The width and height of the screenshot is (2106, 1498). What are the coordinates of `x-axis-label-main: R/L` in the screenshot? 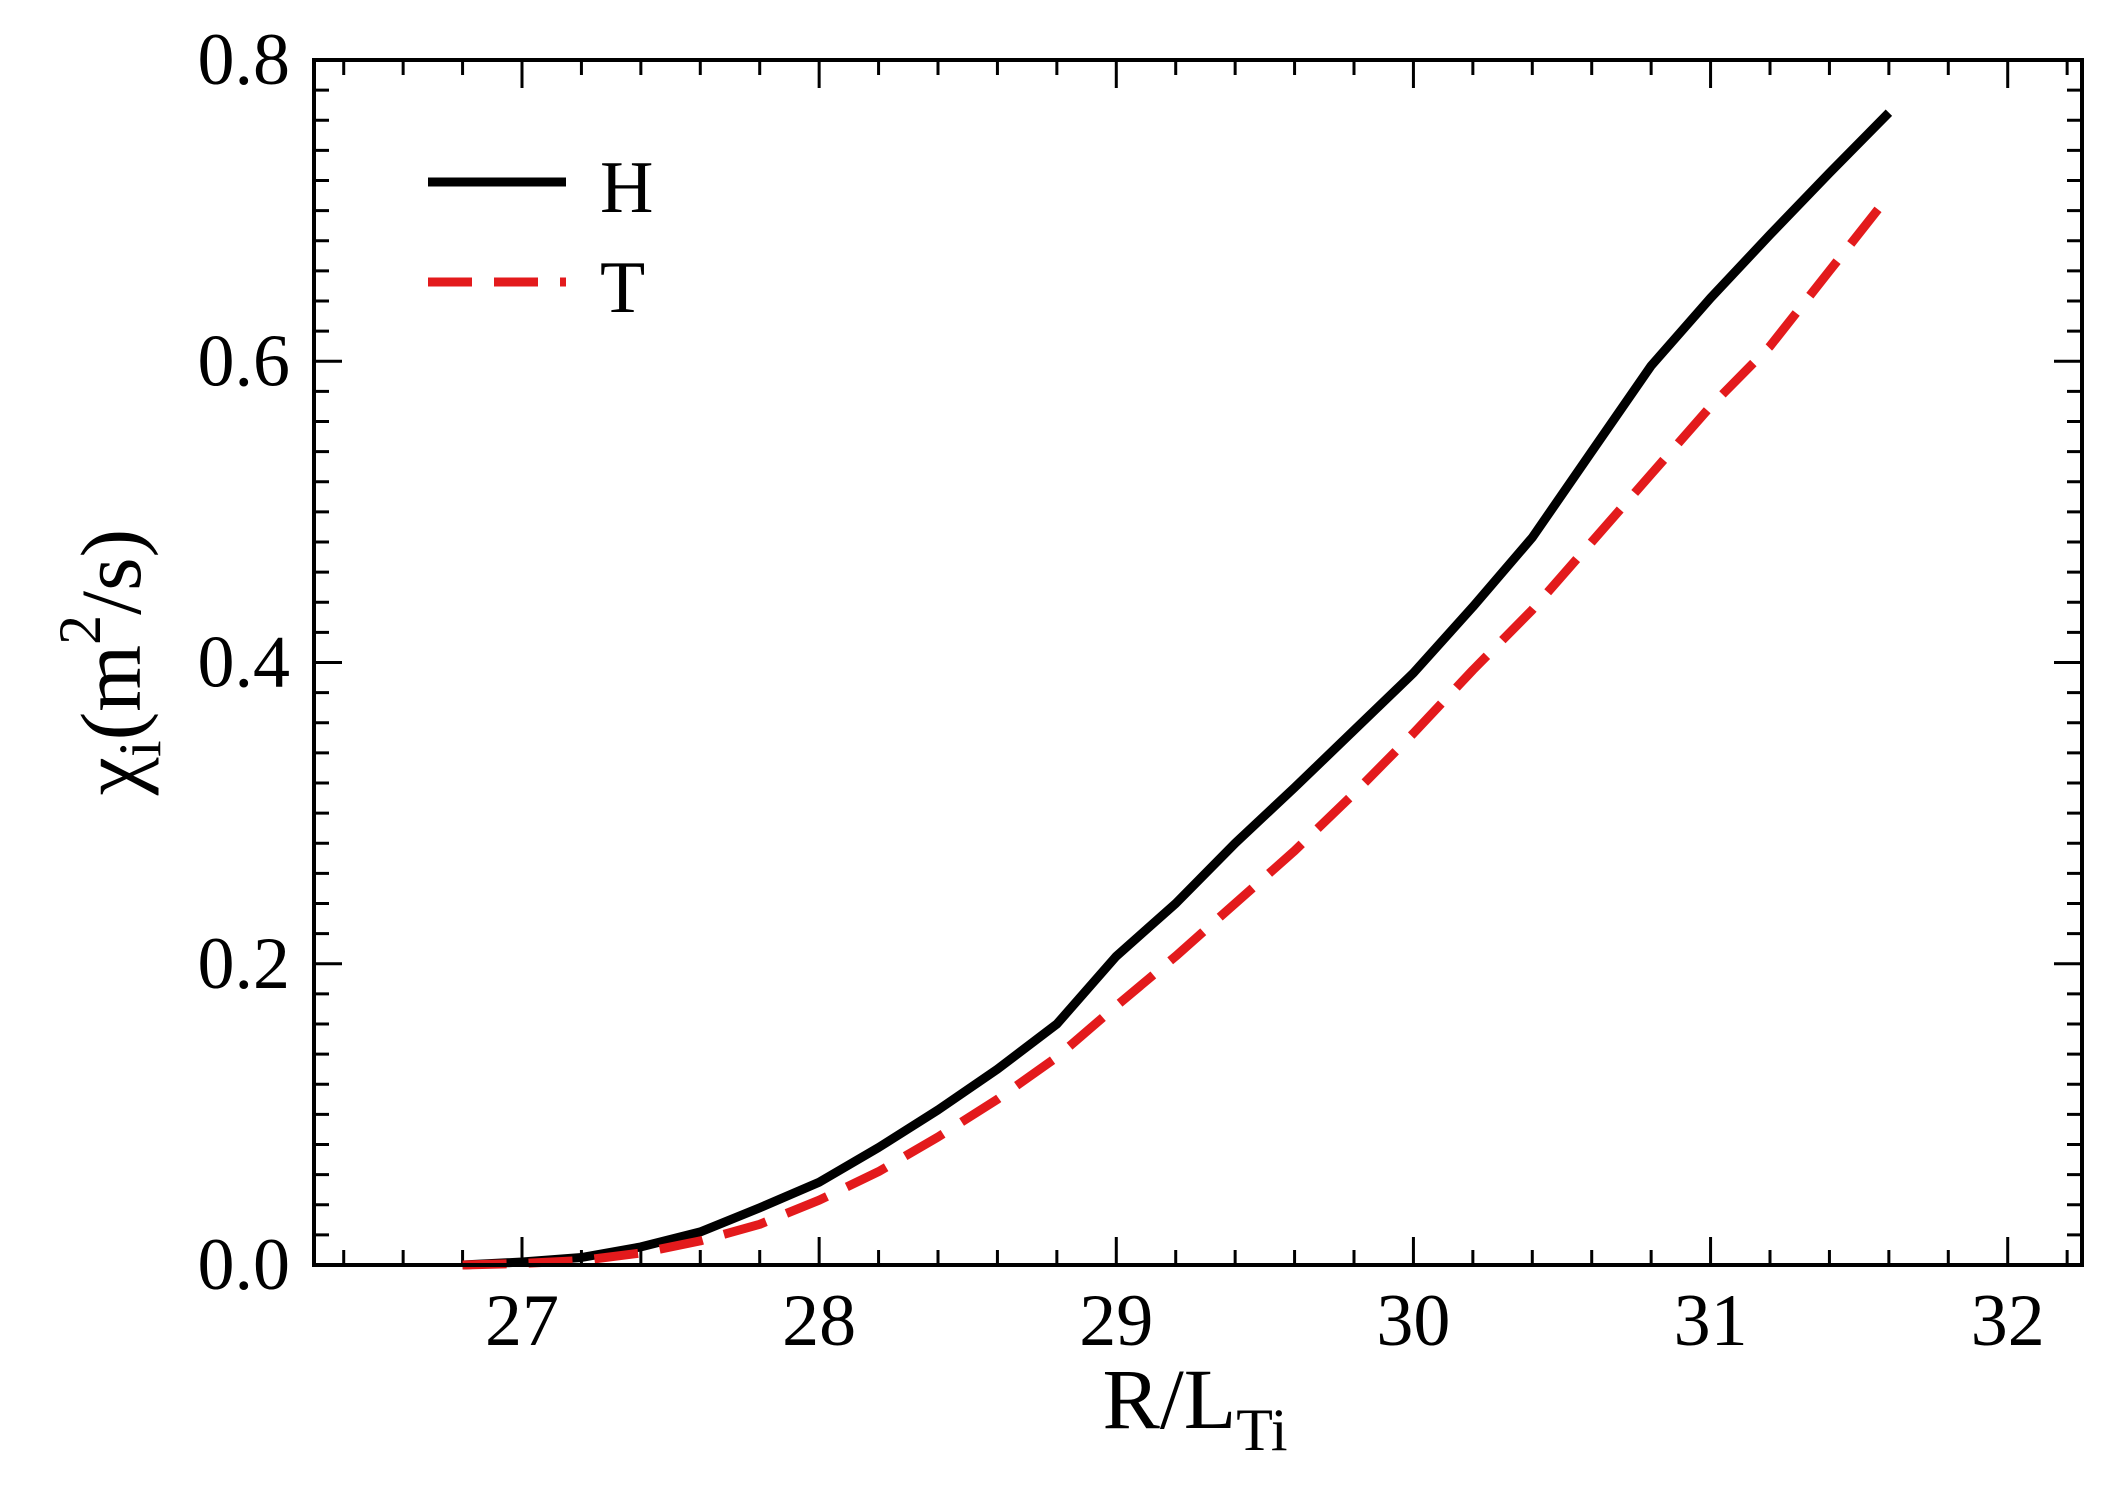 It's located at (1169, 1399).